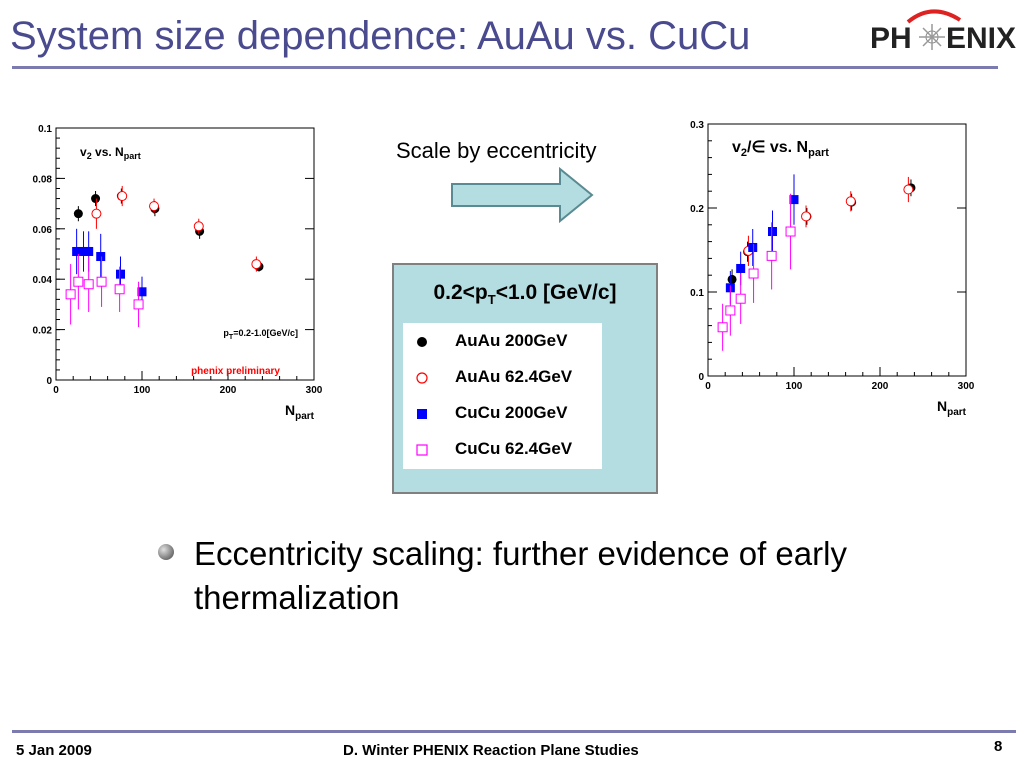 The width and height of the screenshot is (1024, 768). Describe the element at coordinates (422, 378) in the screenshot. I see `open-circle-marker-icon` at that location.